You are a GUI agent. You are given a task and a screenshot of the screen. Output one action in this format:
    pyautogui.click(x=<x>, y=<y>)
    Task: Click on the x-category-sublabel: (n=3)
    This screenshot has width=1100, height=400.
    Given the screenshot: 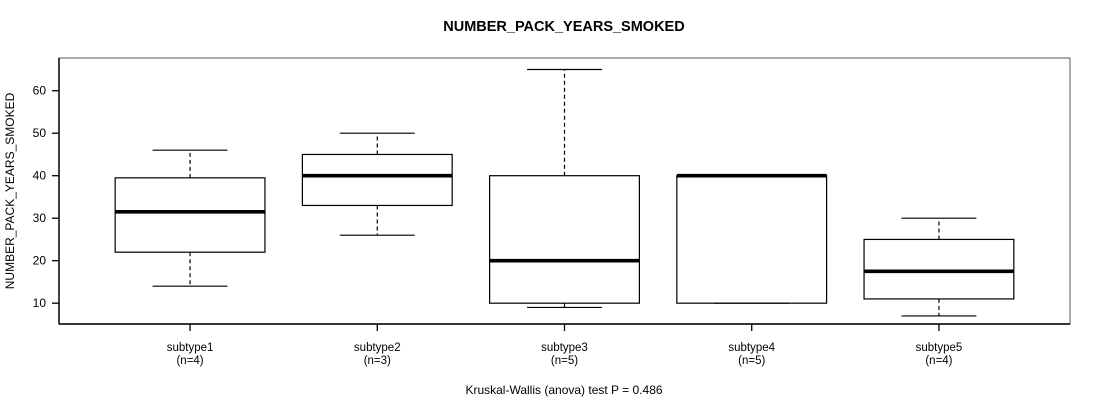 What is the action you would take?
    pyautogui.click(x=377, y=361)
    